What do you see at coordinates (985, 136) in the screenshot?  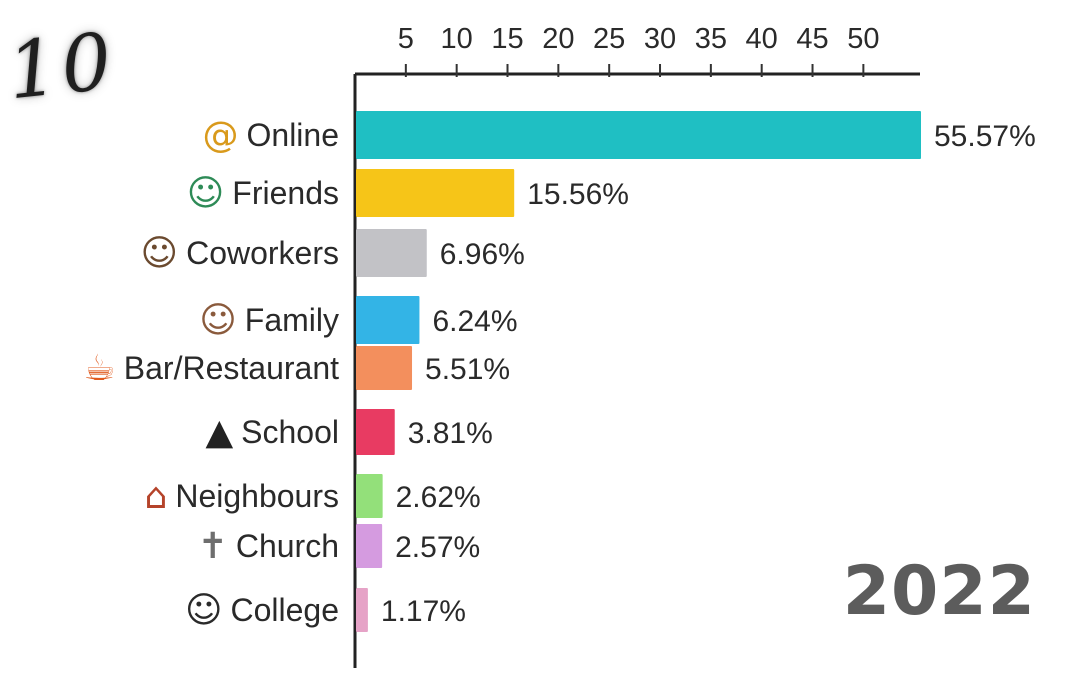 I see `value-label: 55.57%` at bounding box center [985, 136].